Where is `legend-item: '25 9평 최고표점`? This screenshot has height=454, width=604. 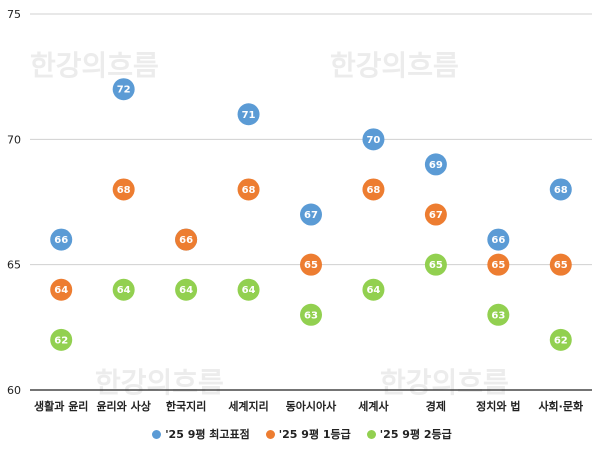
legend-item: '25 9평 최고표점 is located at coordinates (201, 434).